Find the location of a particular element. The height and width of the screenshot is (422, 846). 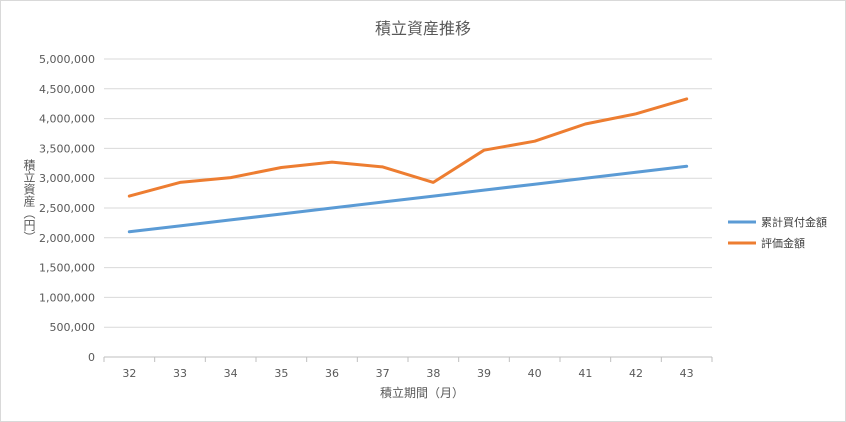

x-tick-label: 42 is located at coordinates (636, 373).